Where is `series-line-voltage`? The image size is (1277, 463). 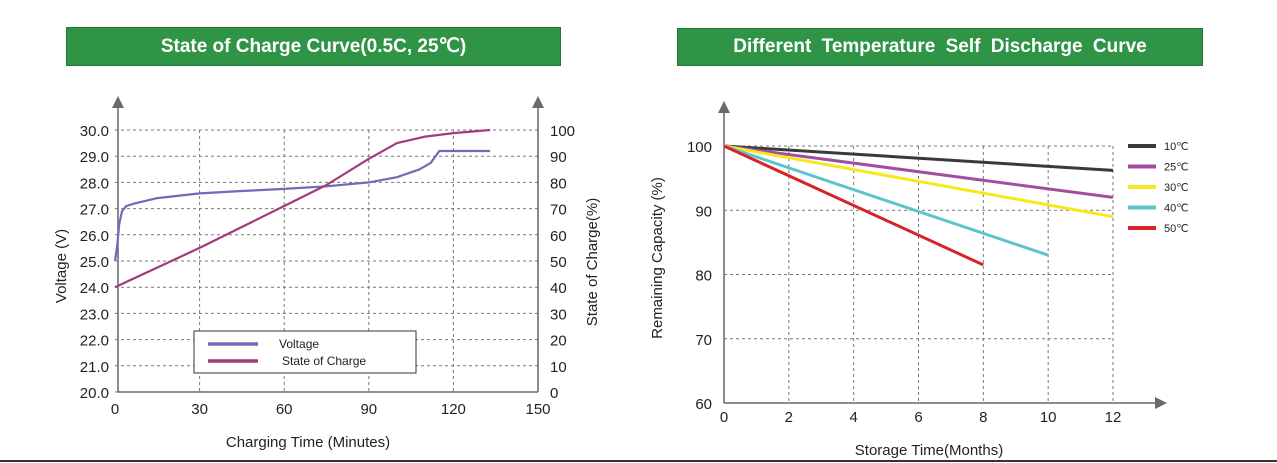
series-line-voltage is located at coordinates (302, 205).